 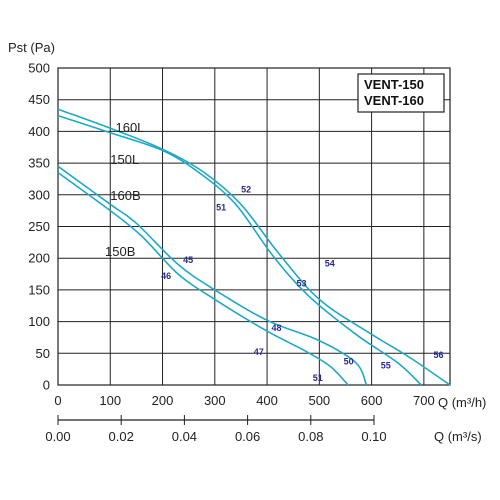 What do you see at coordinates (373, 436) in the screenshot?
I see `x2-tick-label: 0.10` at bounding box center [373, 436].